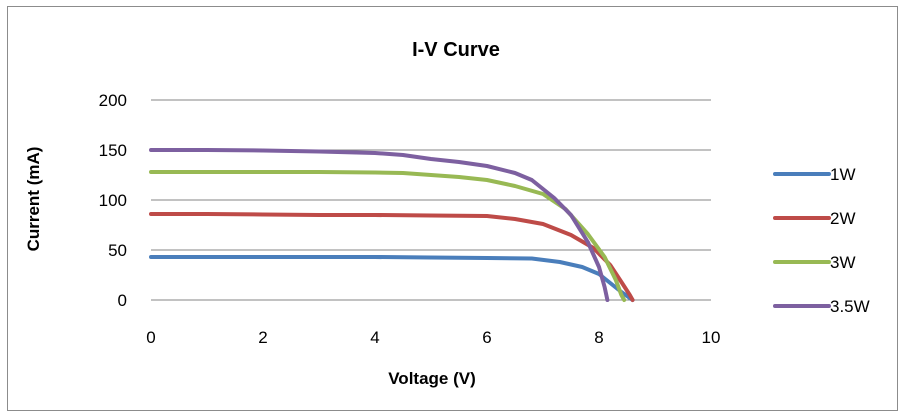  Describe the element at coordinates (262, 337) in the screenshot. I see `x-tick-label: 2` at that location.